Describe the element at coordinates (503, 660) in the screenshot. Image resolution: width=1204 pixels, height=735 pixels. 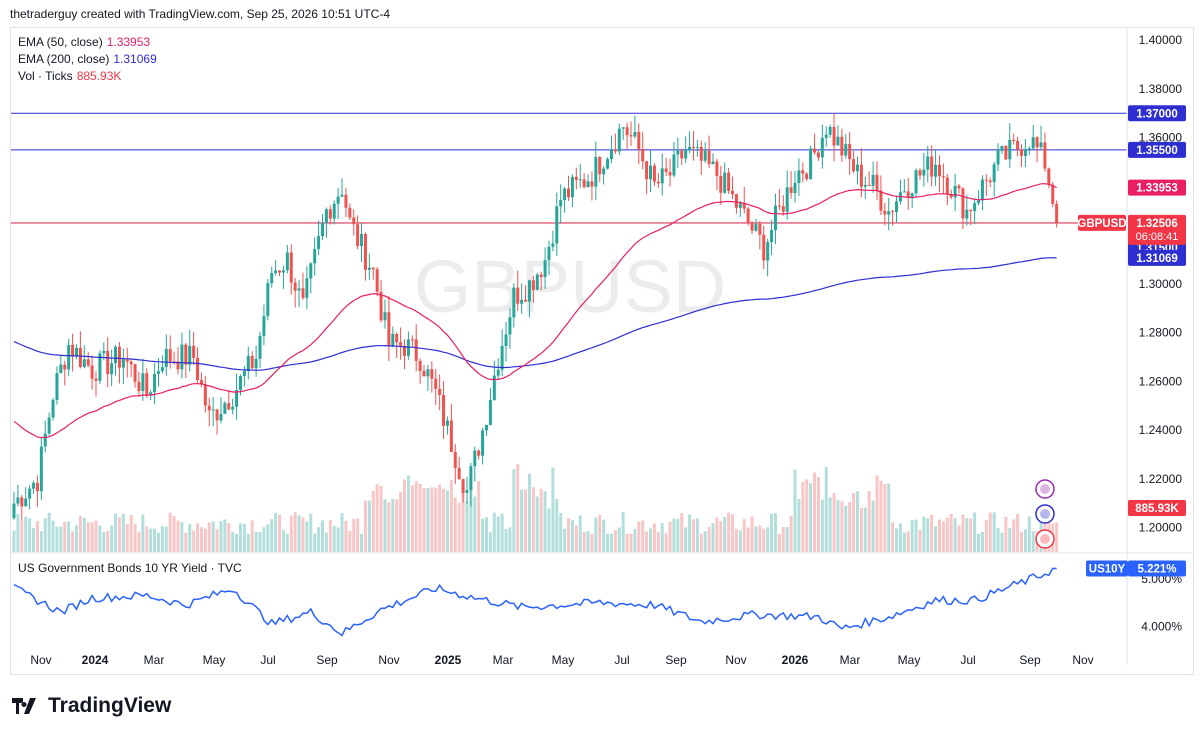
I see `x-tick-label: Mar` at that location.